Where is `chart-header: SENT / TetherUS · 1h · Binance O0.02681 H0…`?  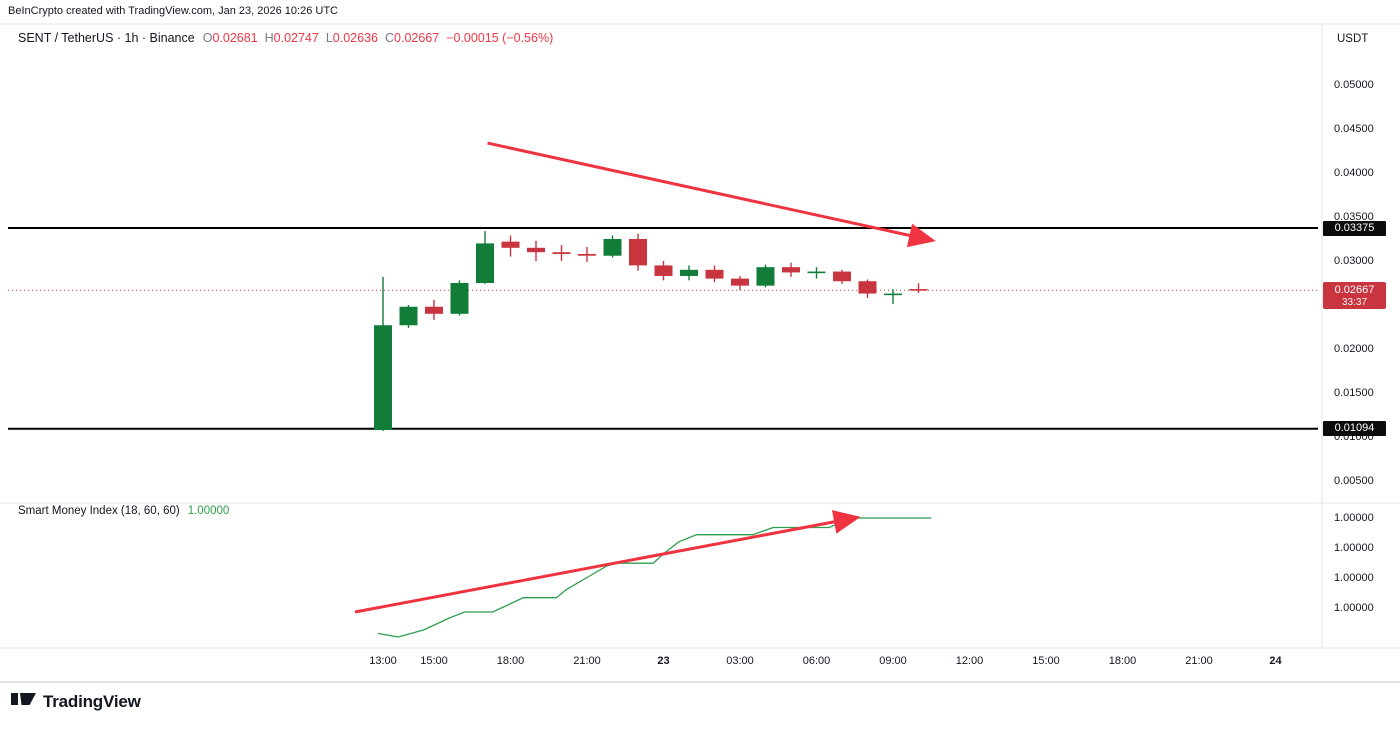
chart-header: SENT / TetherUS · 1h · Binance O0.02681 H0… is located at coordinates (285, 38).